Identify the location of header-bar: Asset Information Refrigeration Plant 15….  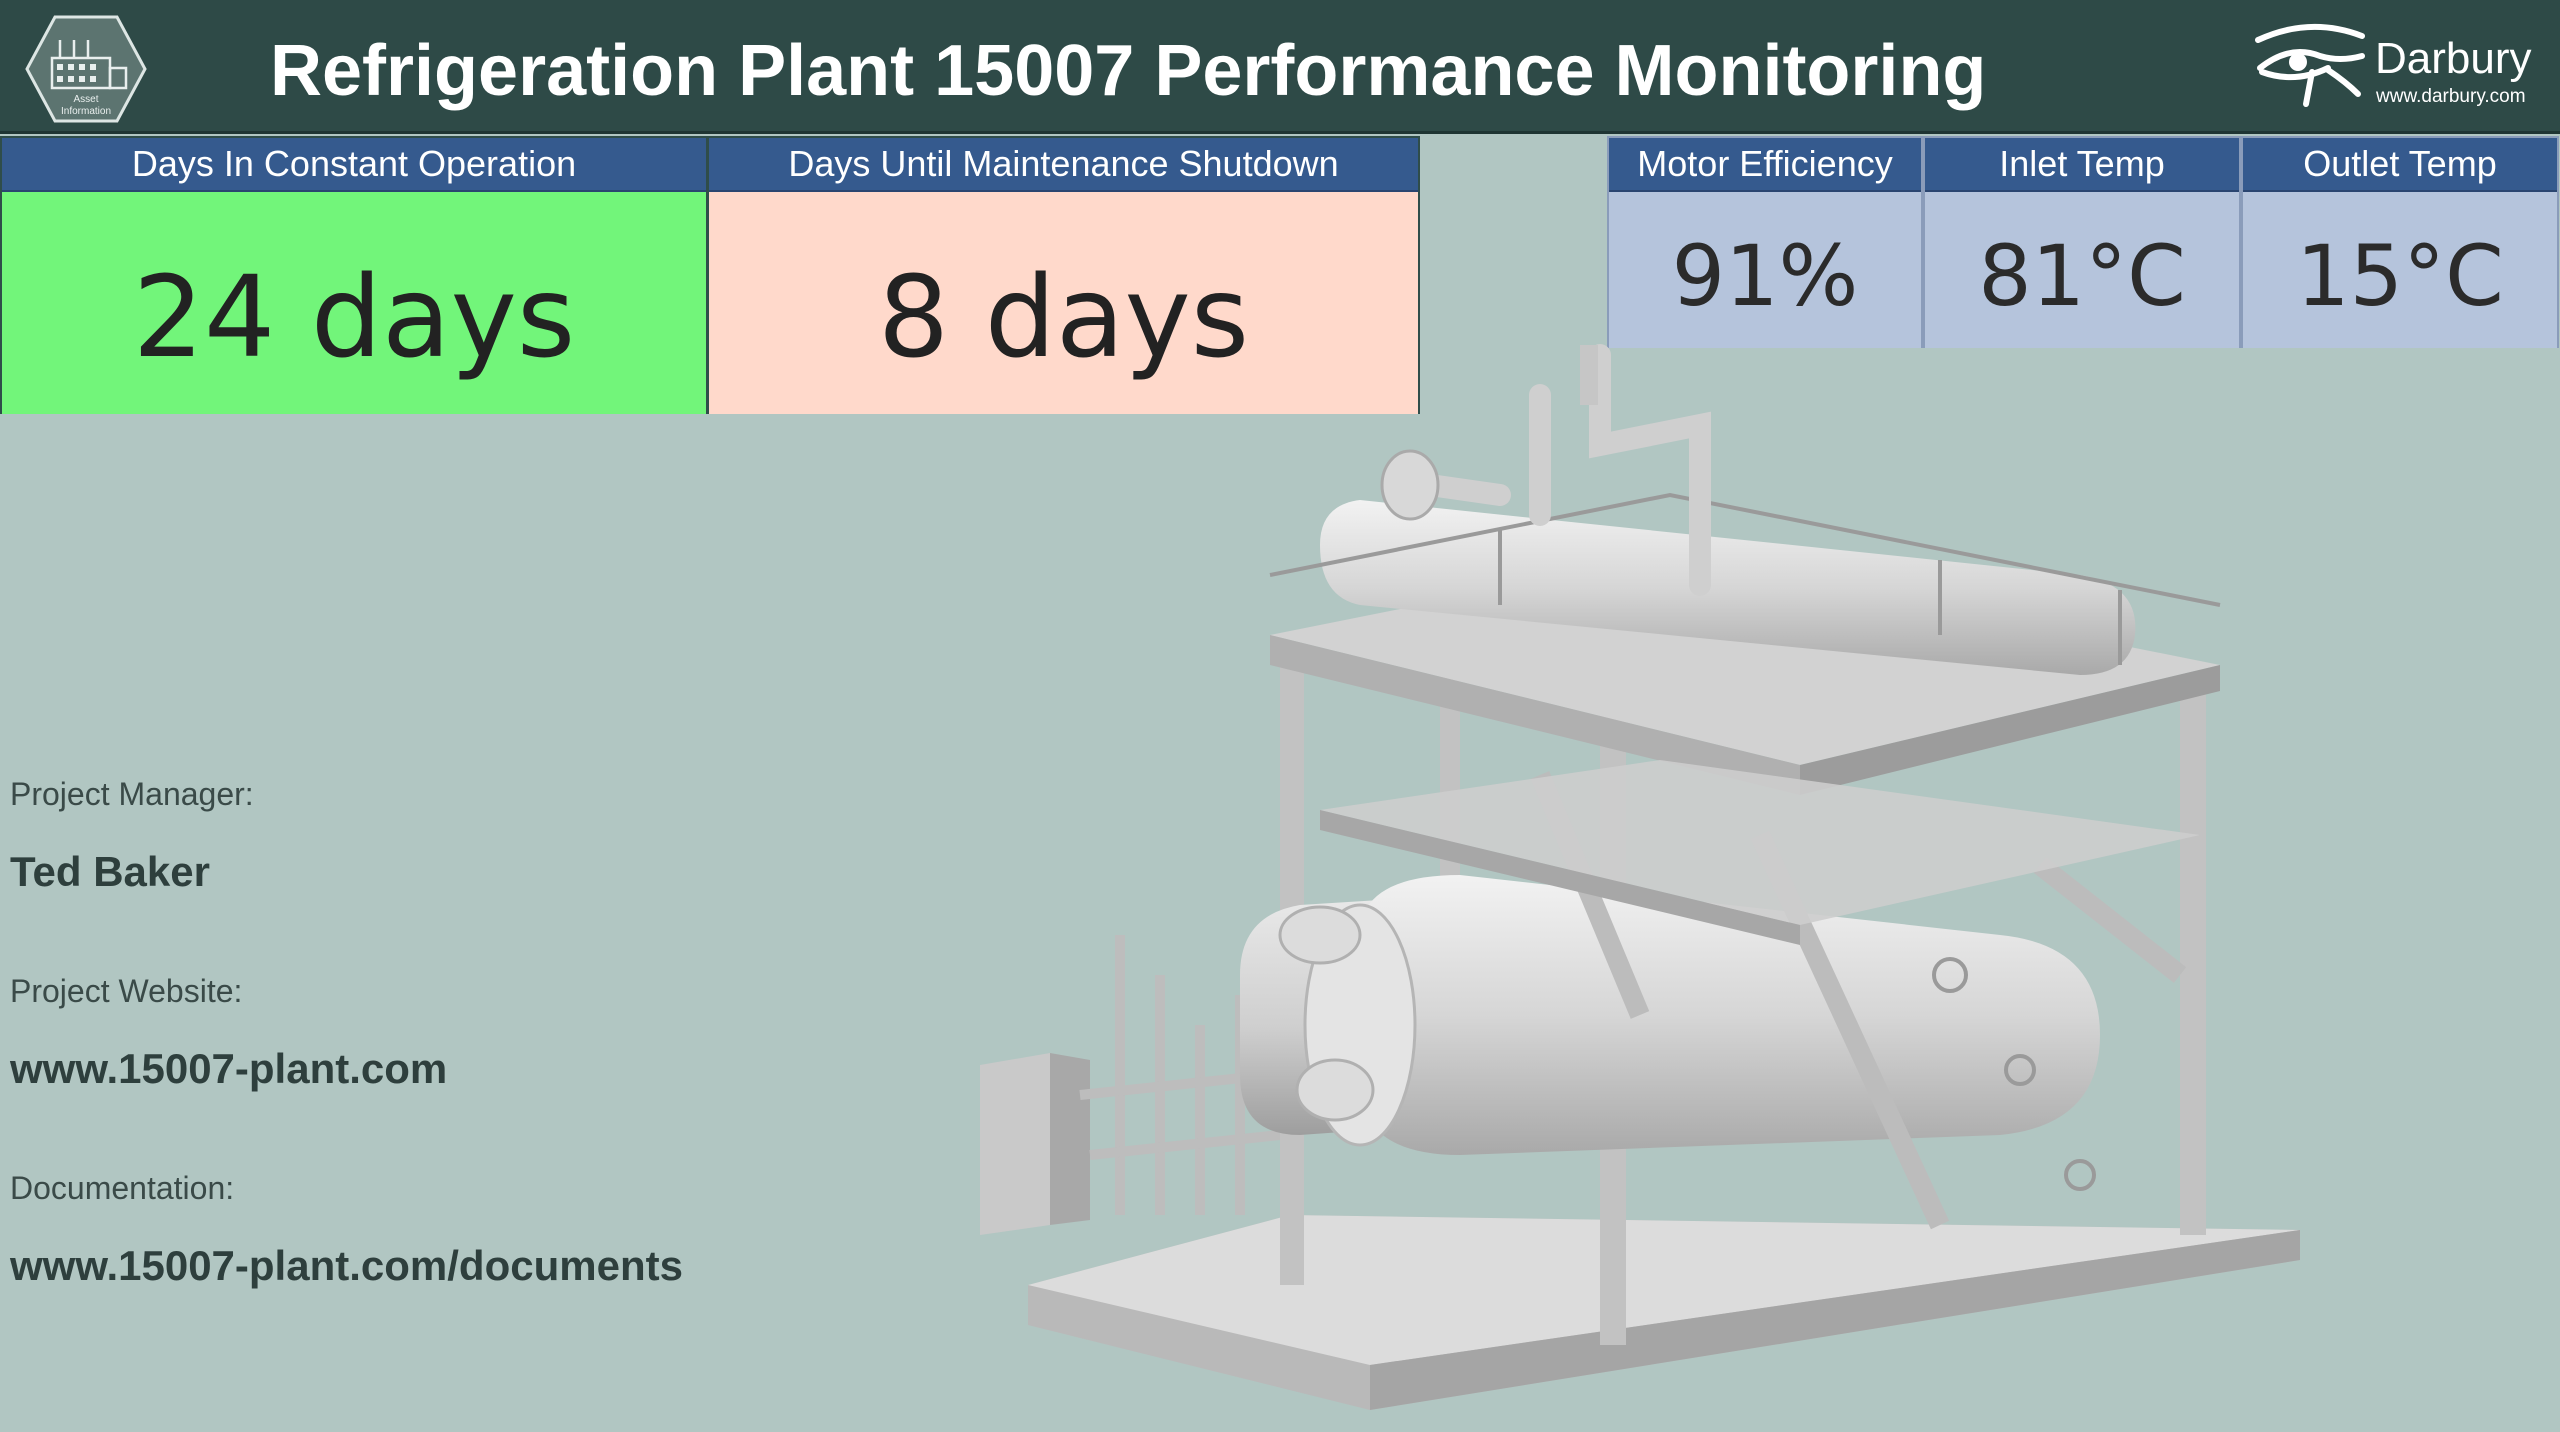
(1280, 67).